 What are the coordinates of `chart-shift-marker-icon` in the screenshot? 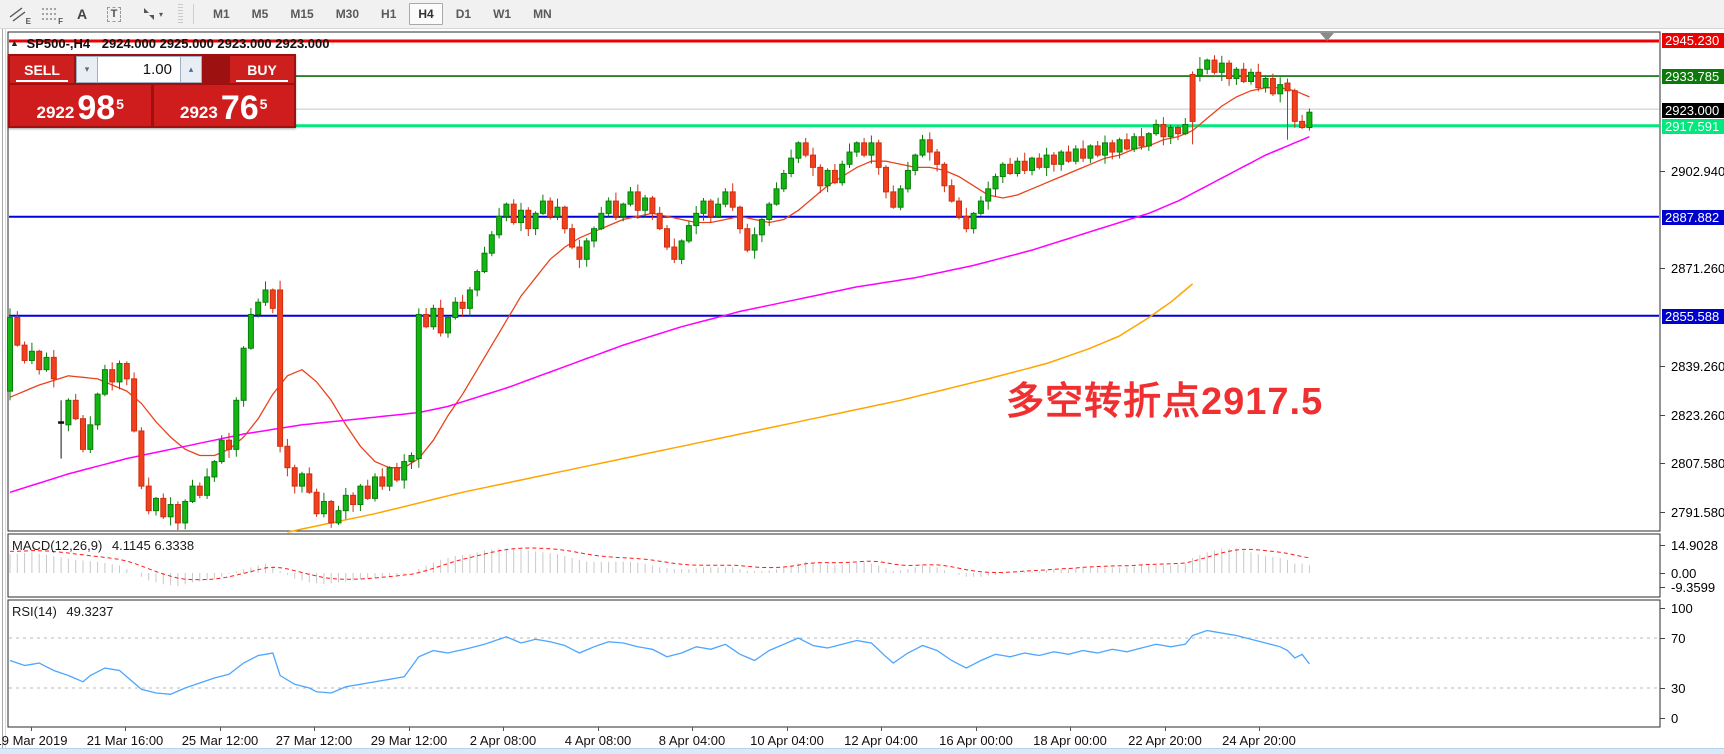 It's located at (1327, 37).